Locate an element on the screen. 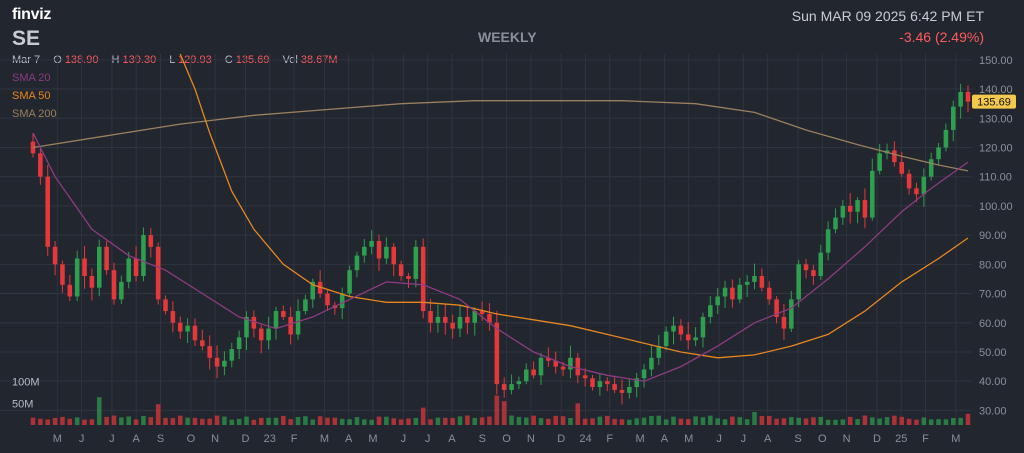 This screenshot has height=453, width=1024. y-tick-label: 100.00 is located at coordinates (996, 207).